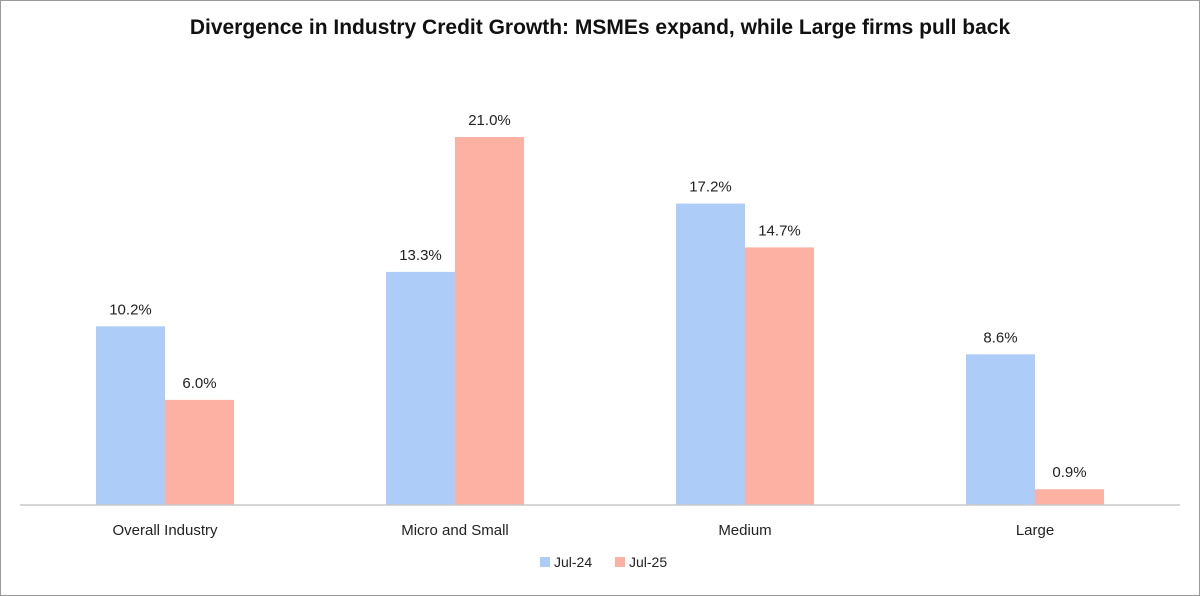  I want to click on data-label-overall-industry-jul-25: 6.0%, so click(199, 383).